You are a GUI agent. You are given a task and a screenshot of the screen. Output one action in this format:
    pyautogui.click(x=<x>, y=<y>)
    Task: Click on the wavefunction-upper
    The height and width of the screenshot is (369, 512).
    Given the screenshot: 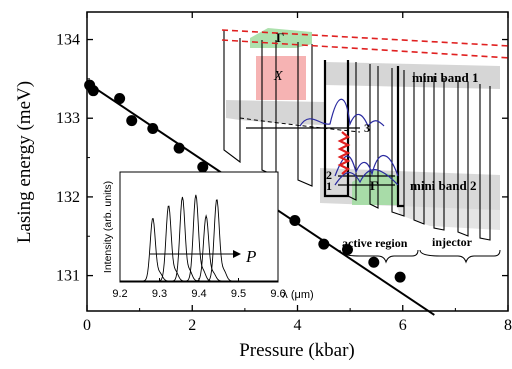 What is the action you would take?
    pyautogui.click(x=342, y=113)
    